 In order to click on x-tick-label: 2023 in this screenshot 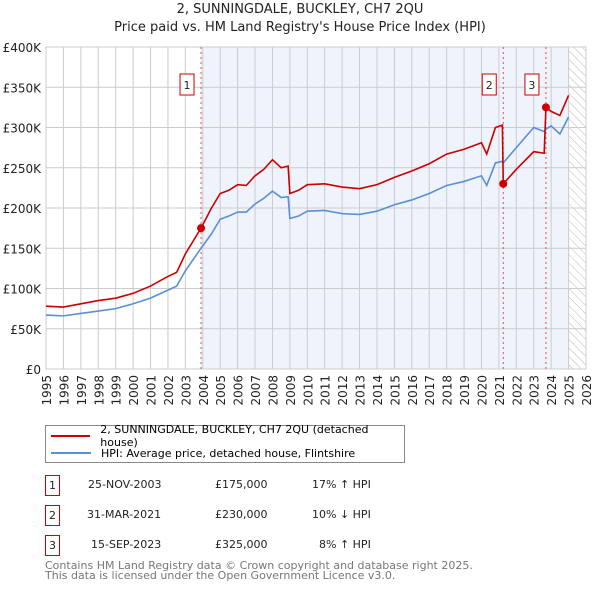, I will do `click(535, 390)`.